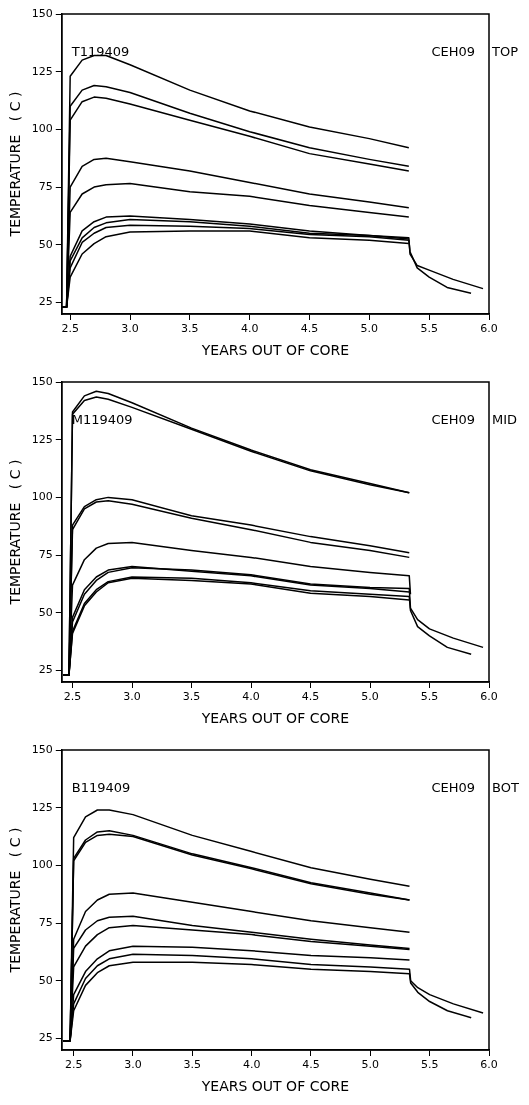 This screenshot has width=529, height=1105. Describe the element at coordinates (100, 52) in the screenshot. I see `annotation: T119409` at that location.